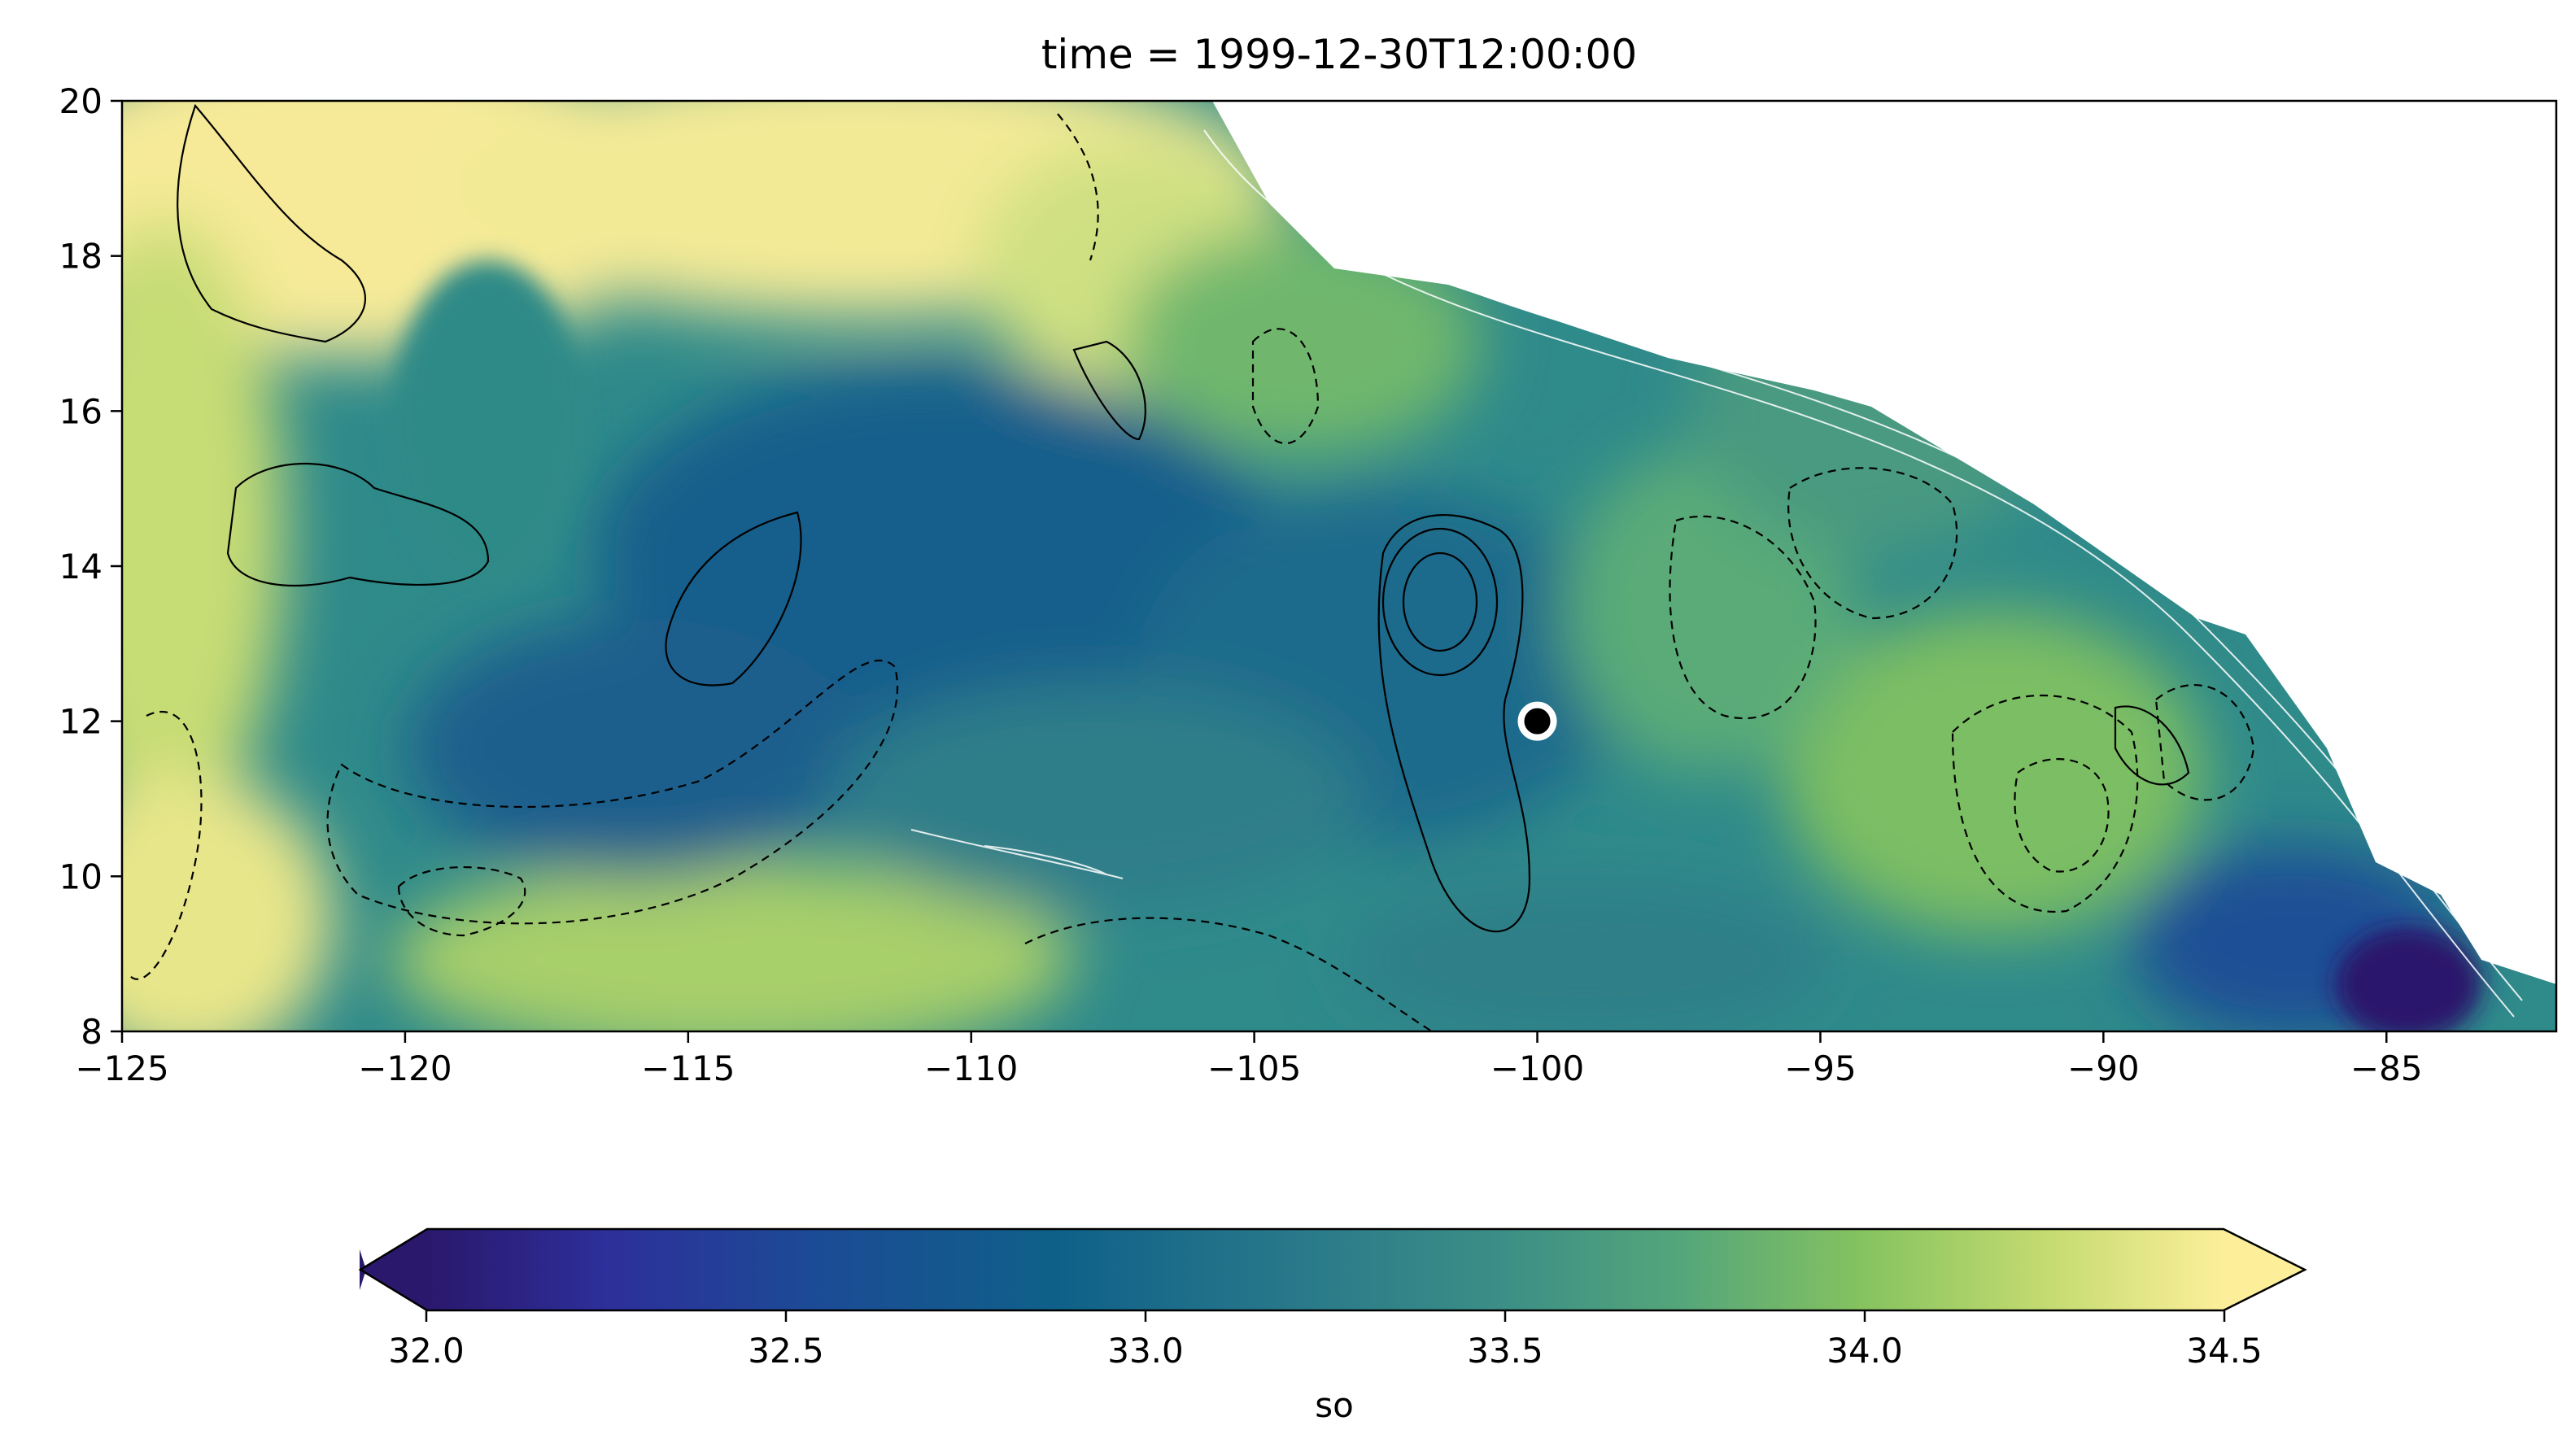 This screenshot has height=1456, width=2575. What do you see at coordinates (1820, 1068) in the screenshot?
I see `x-tick-label: −95` at bounding box center [1820, 1068].